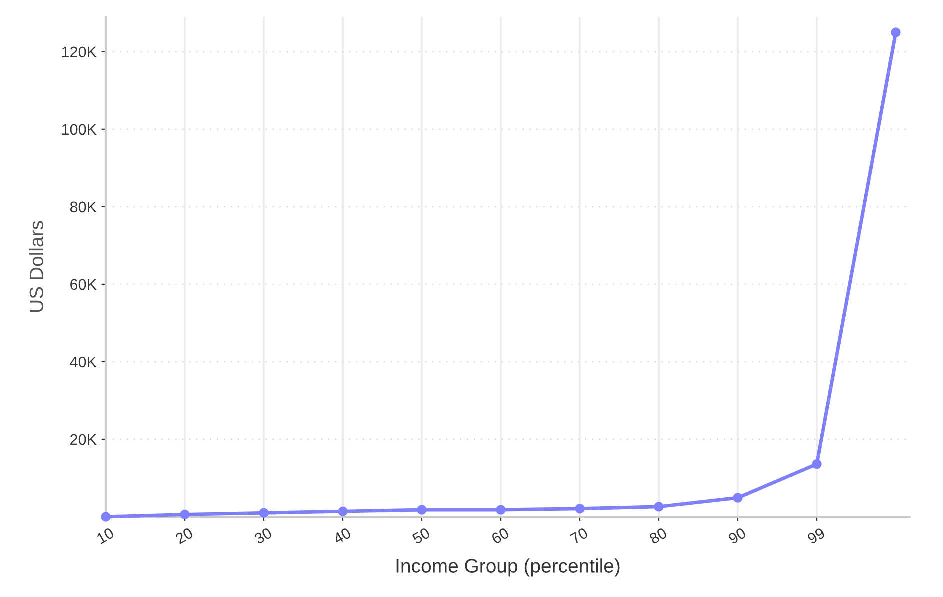 The image size is (943, 597). What do you see at coordinates (263, 536) in the screenshot?
I see `x-tick-label: 30` at bounding box center [263, 536].